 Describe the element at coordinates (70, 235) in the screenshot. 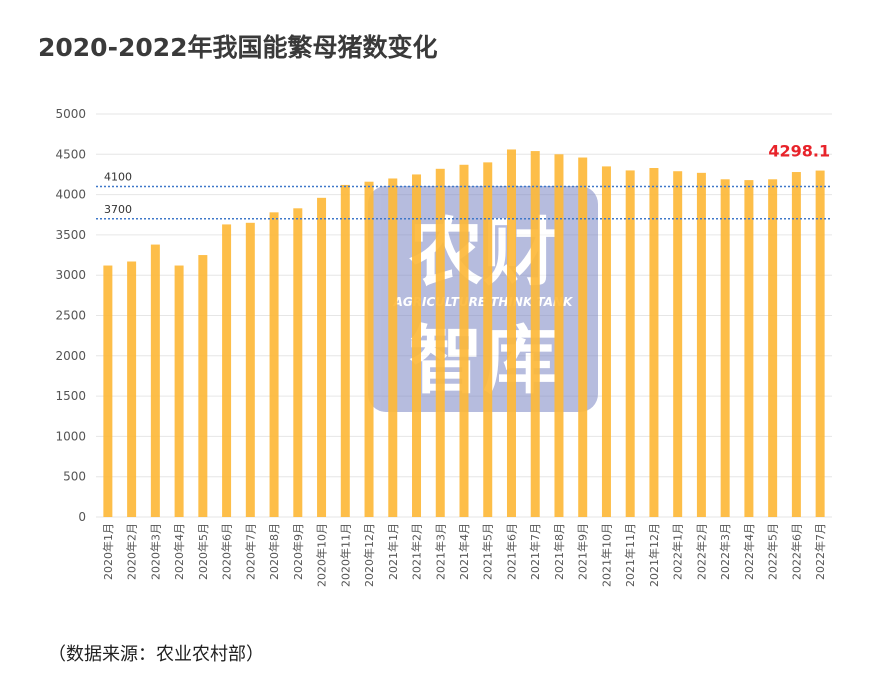

I see `y-tick-label: 3500` at that location.